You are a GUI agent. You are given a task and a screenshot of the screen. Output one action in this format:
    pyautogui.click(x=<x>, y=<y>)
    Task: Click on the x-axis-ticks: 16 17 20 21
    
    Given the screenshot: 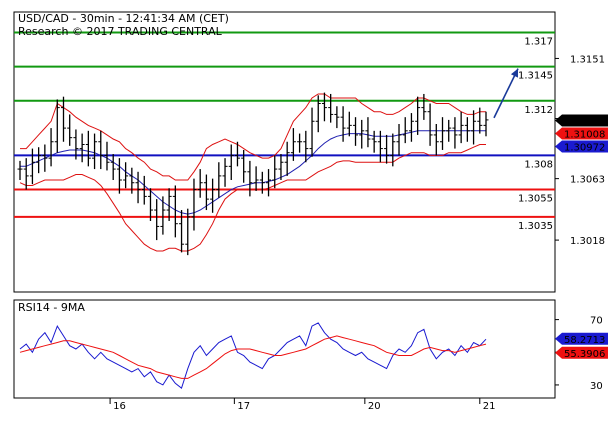 What is the action you would take?
    pyautogui.click(x=302, y=405)
    